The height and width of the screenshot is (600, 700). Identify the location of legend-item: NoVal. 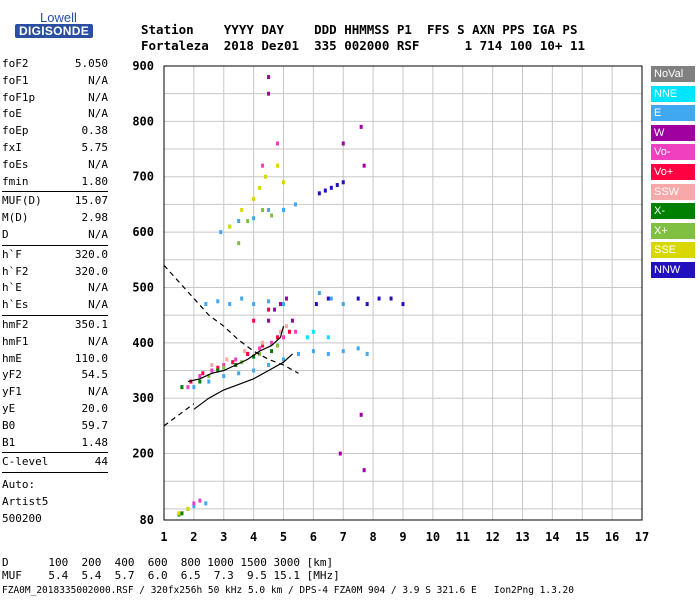
(673, 74).